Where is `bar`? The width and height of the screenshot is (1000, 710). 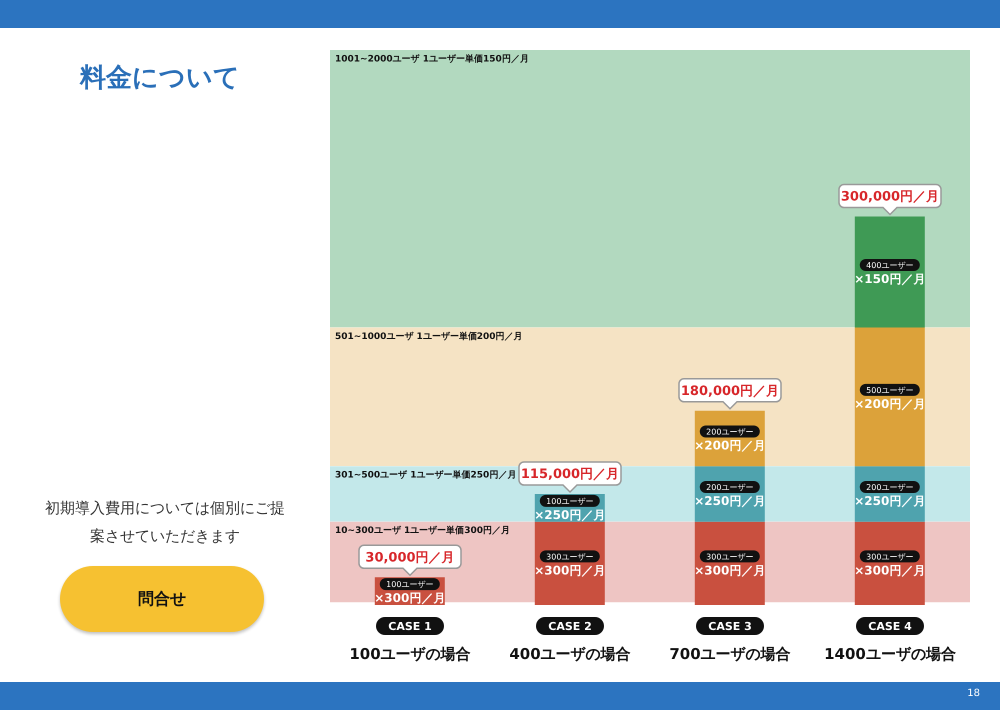 bar is located at coordinates (889, 397).